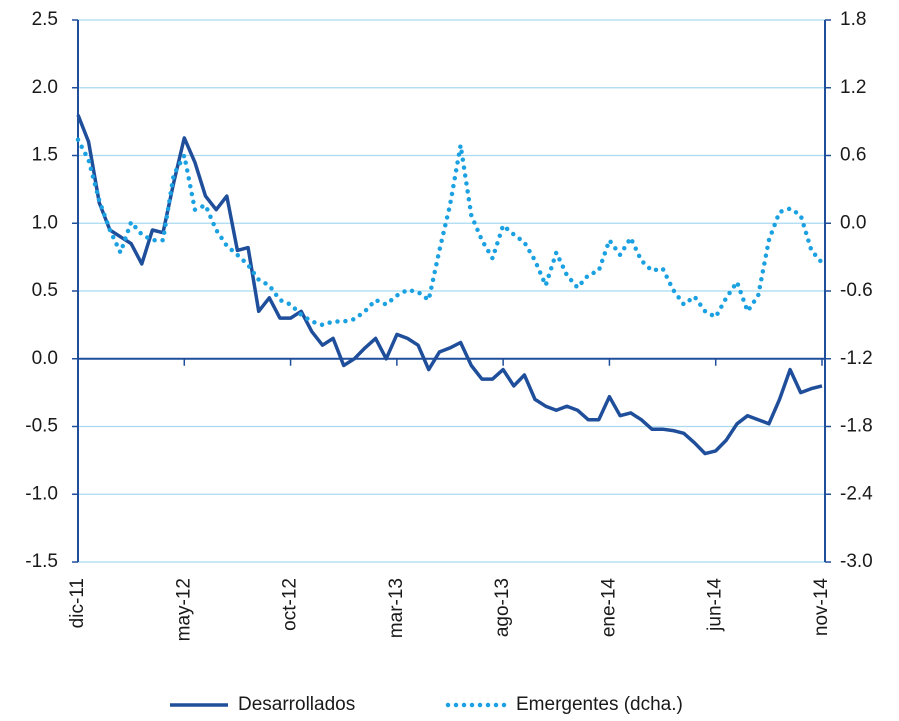 This screenshot has width=899, height=721. Describe the element at coordinates (856, 290) in the screenshot. I see `y2-tick-label: -0.6` at that location.